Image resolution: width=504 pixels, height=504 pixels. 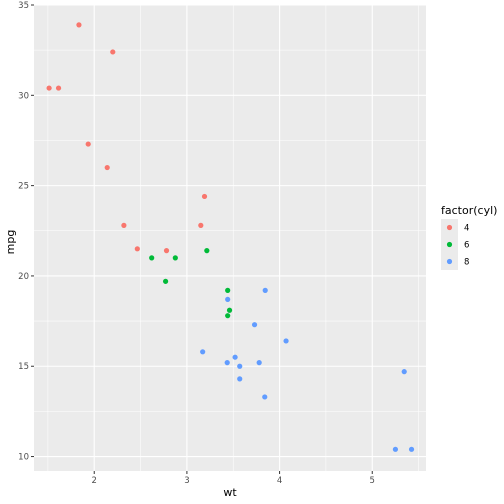 I want to click on legend-title: factor(cyl), so click(x=469, y=210).